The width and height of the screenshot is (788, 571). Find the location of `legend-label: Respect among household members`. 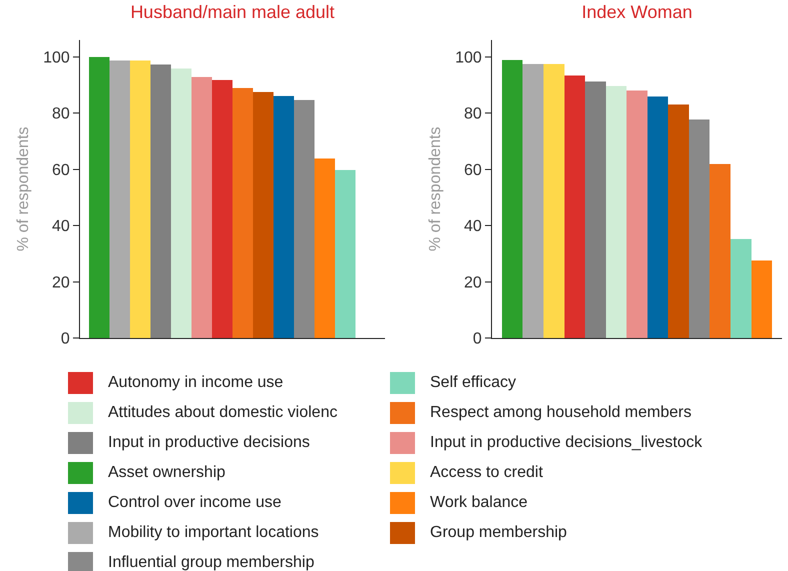

legend-label: Respect among household members is located at coordinates (561, 413).